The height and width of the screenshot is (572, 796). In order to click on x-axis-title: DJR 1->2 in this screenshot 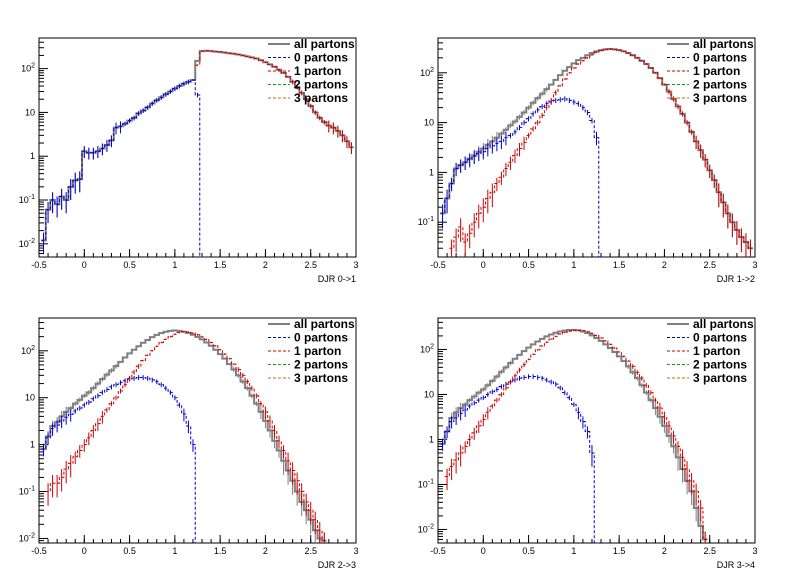, I will do `click(736, 279)`.